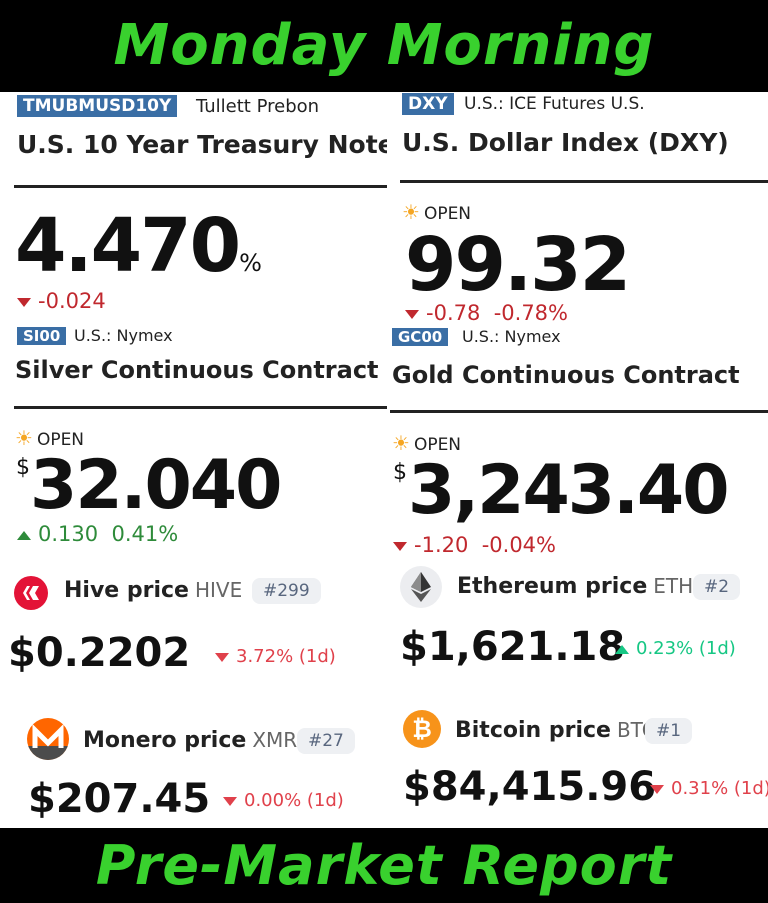  Describe the element at coordinates (258, 106) in the screenshot. I see `source-treasury: Tullett Prebon` at that location.